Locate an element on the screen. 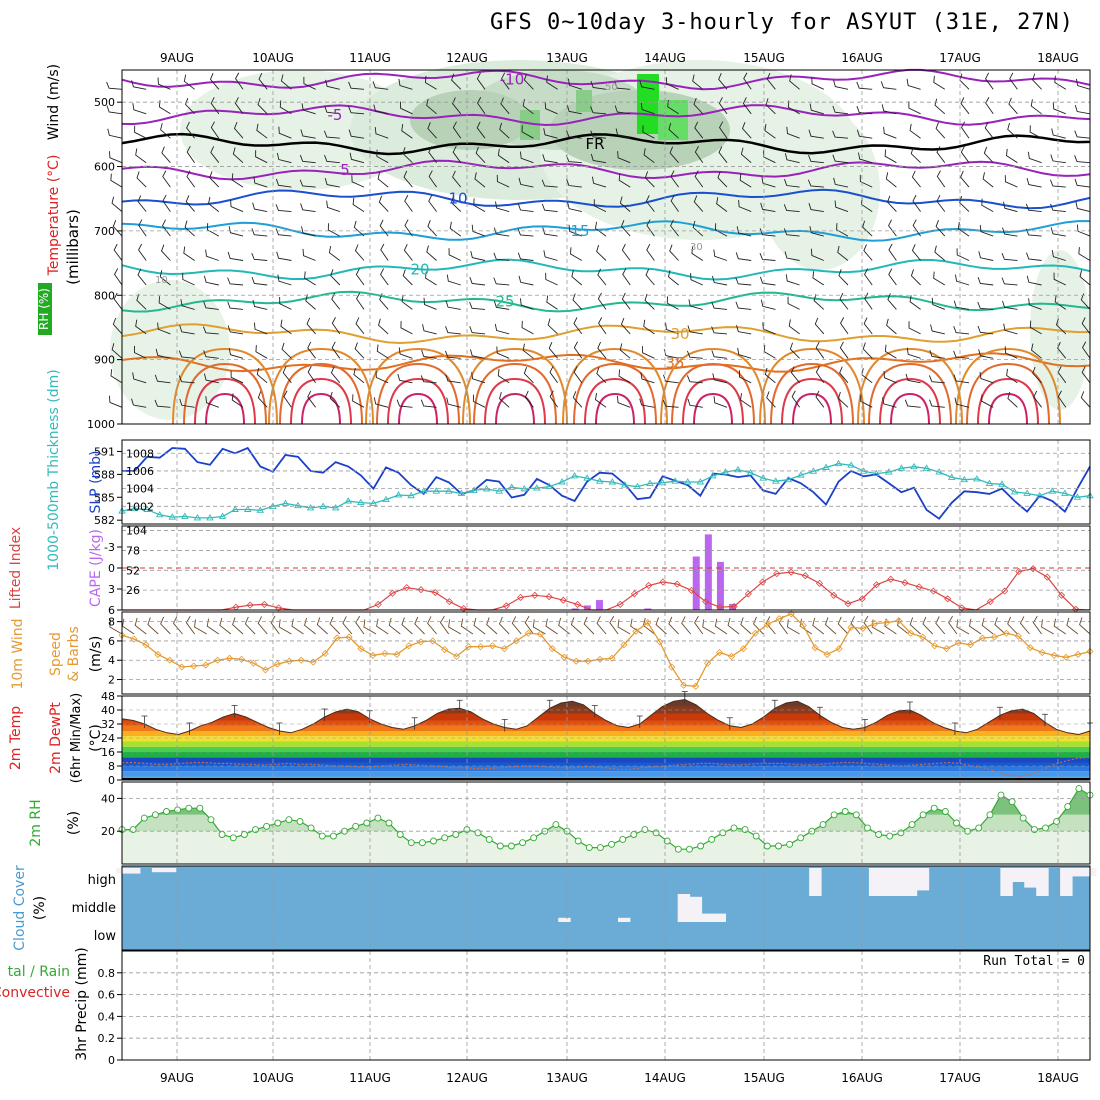 The image size is (1100, 1100). pressure-tick-label: 700 is located at coordinates (104, 231).